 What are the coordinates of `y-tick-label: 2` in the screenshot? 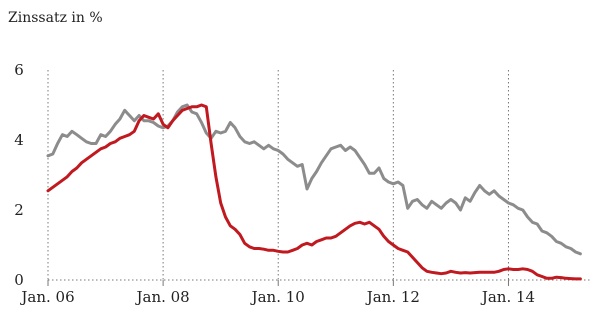 It's located at (19, 210).